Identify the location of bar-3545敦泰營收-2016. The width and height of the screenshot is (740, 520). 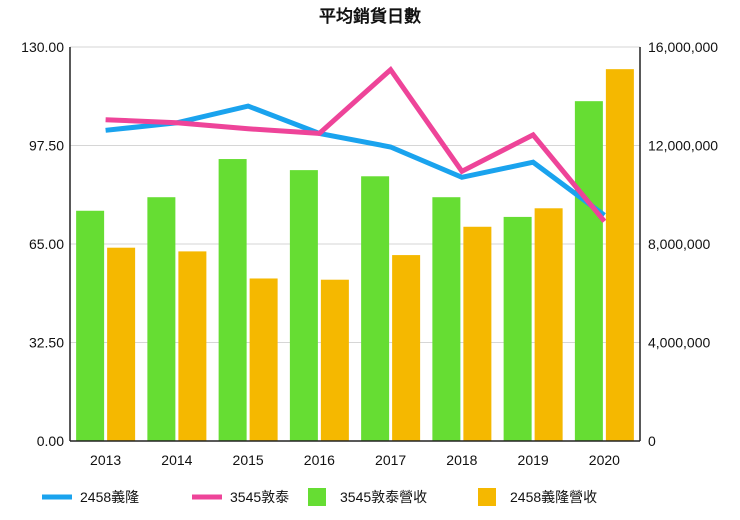
(303, 305).